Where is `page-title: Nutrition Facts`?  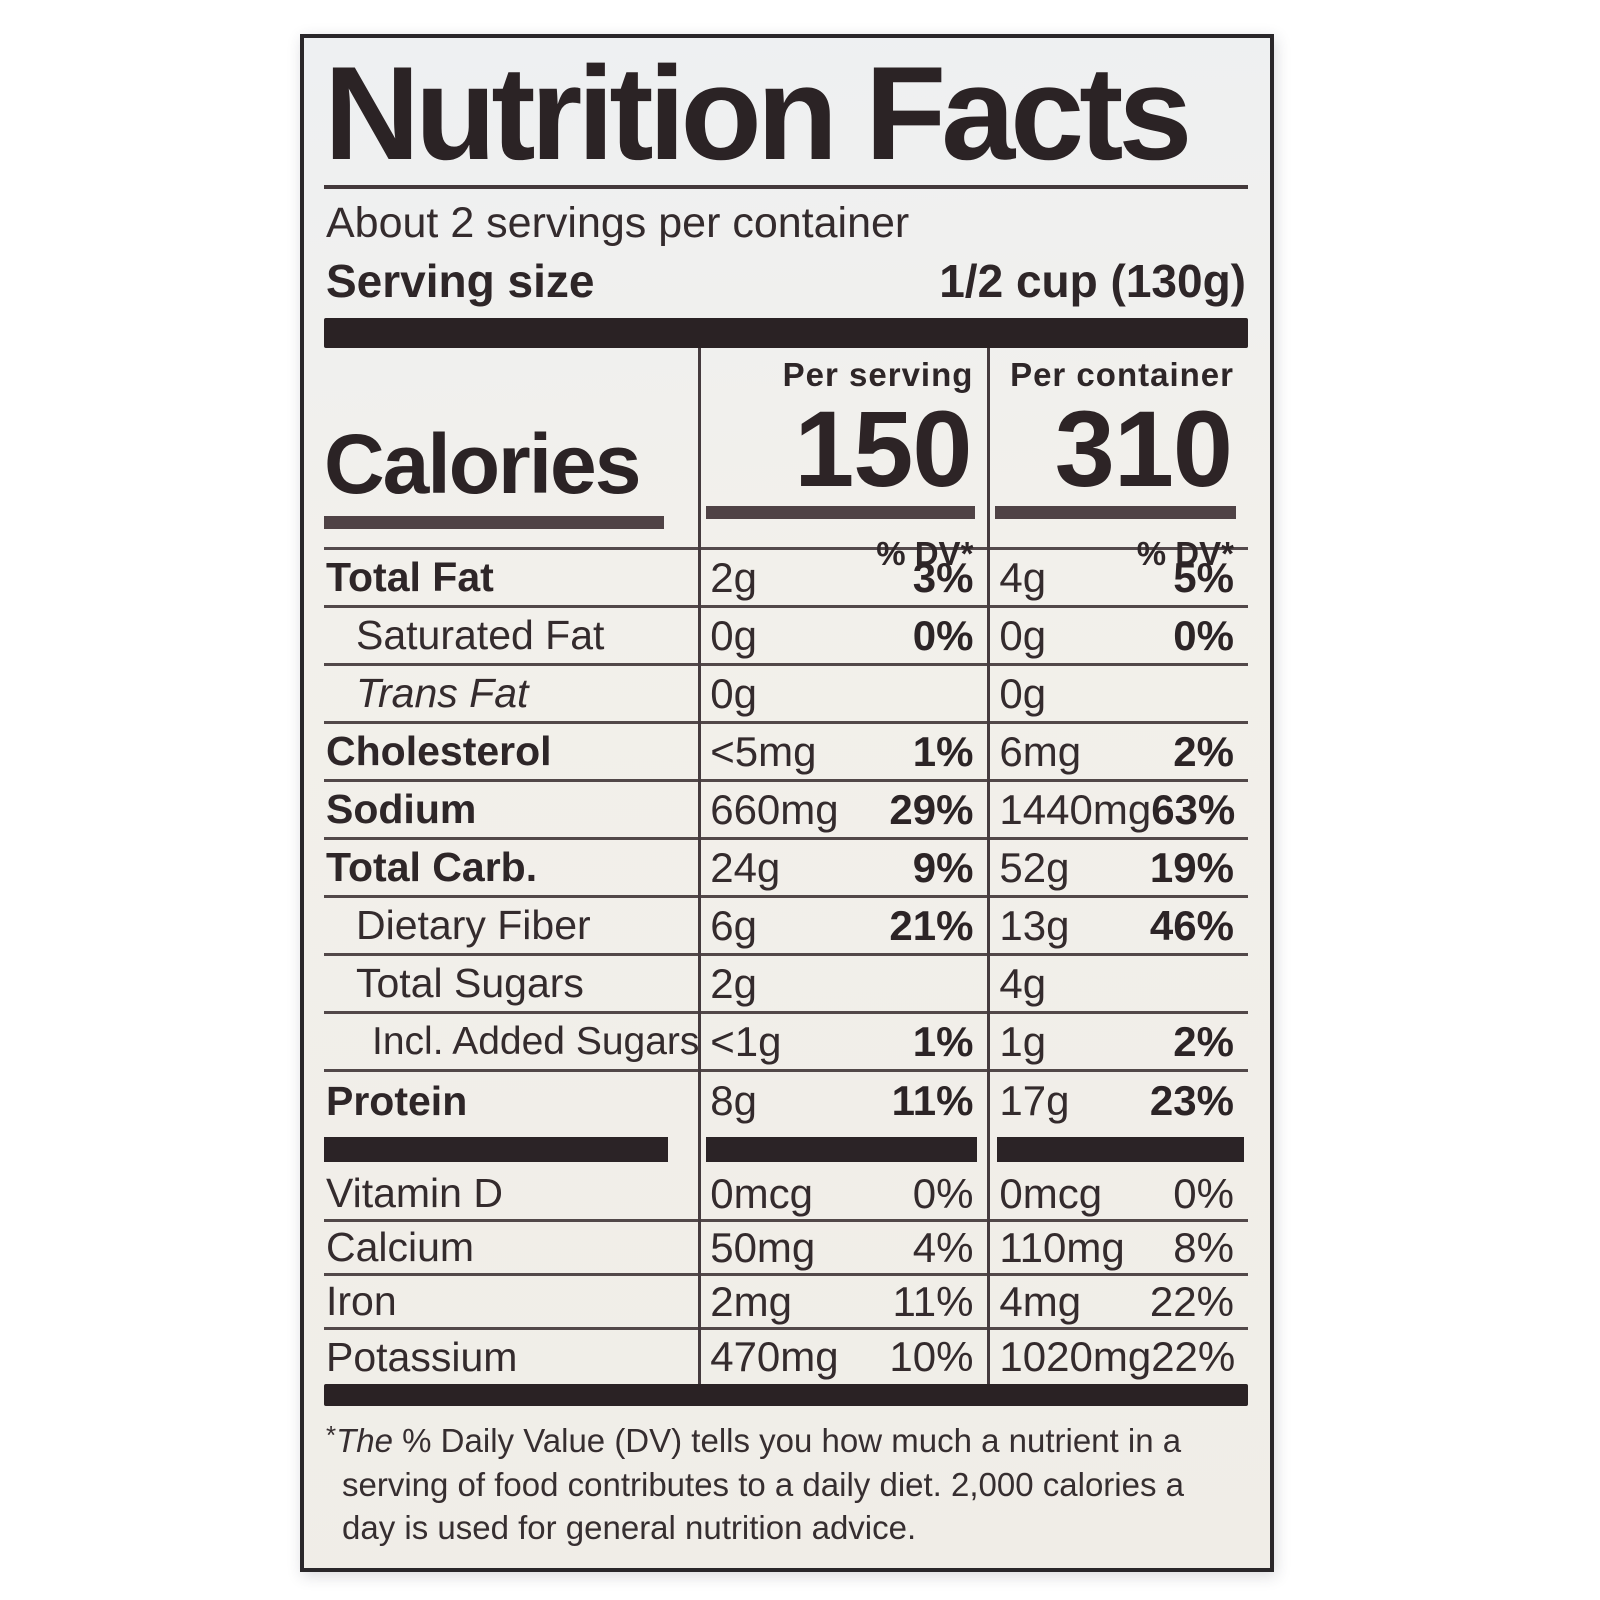 page-title: Nutrition Facts is located at coordinates (758, 114).